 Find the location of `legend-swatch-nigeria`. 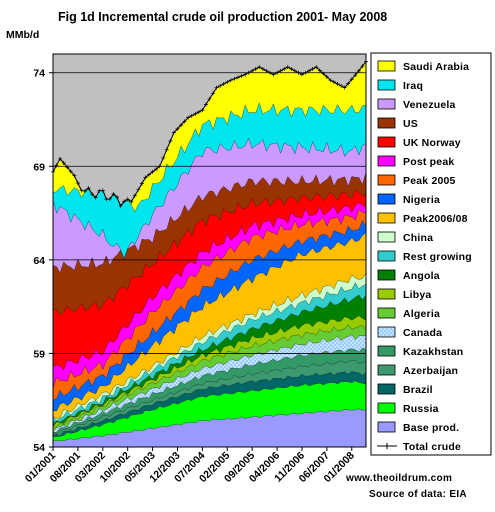

legend-swatch-nigeria is located at coordinates (386, 199).